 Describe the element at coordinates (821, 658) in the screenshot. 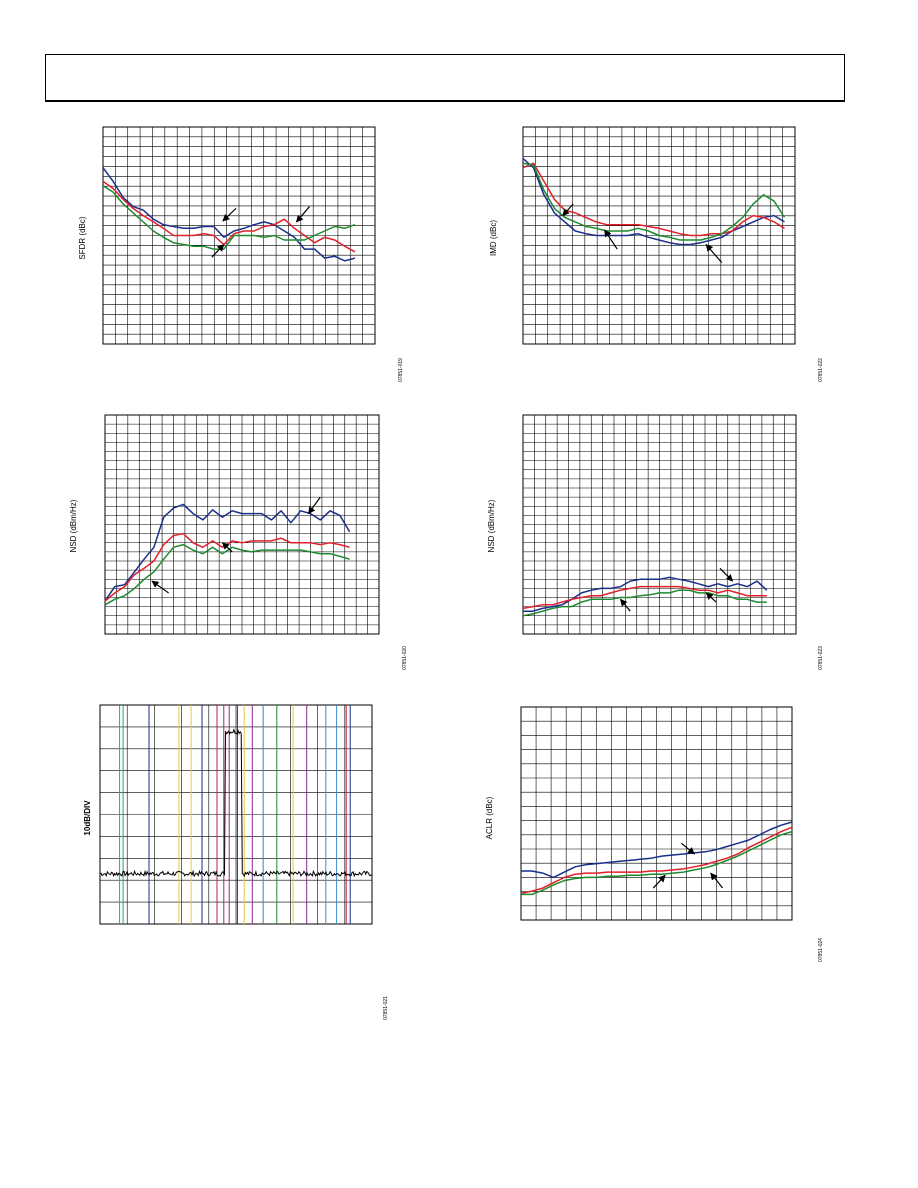

I see `figure-id: 07851-023` at that location.